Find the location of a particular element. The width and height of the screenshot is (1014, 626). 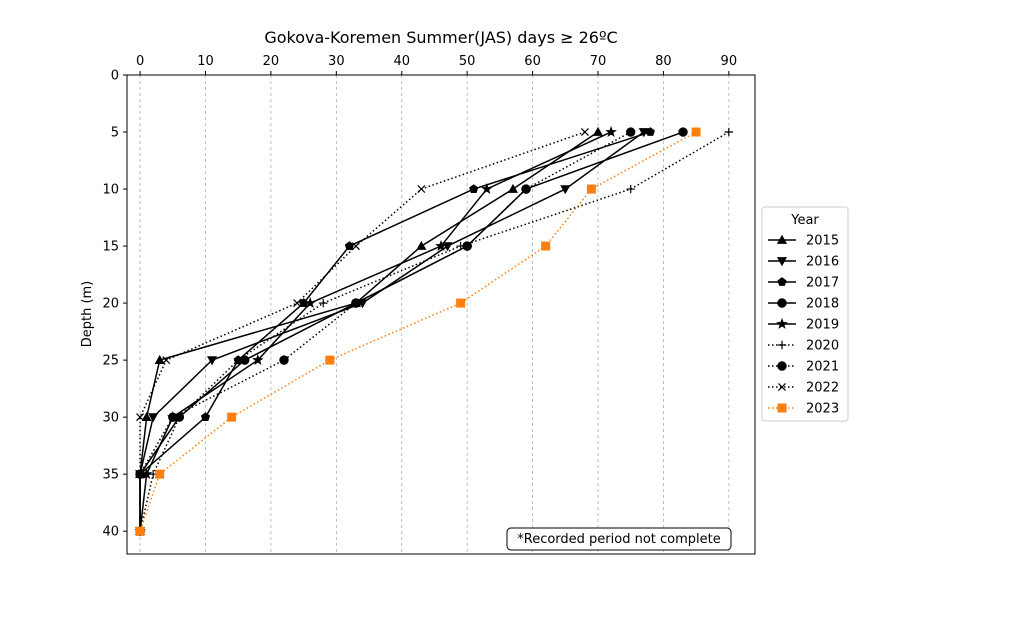

legend-item-2016: 2016 is located at coordinates (803, 262).